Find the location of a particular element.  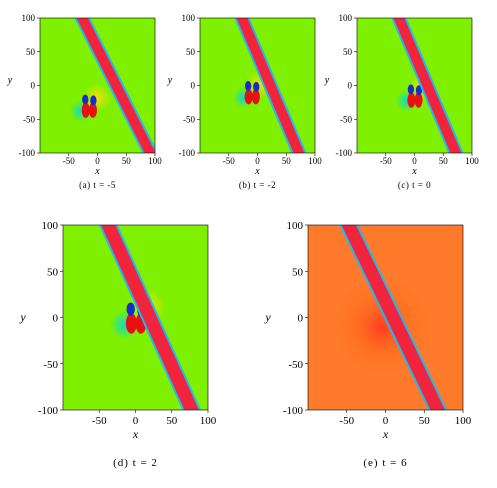

panel-caption: (e) t = 6 is located at coordinates (385, 463).